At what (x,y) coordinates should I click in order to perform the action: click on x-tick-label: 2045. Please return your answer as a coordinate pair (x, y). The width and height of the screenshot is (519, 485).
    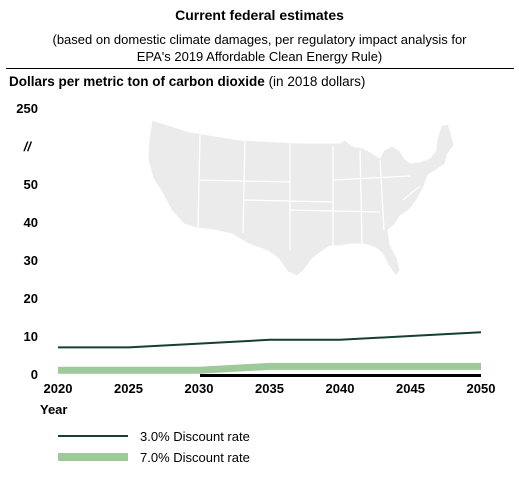
    Looking at the image, I should click on (410, 388).